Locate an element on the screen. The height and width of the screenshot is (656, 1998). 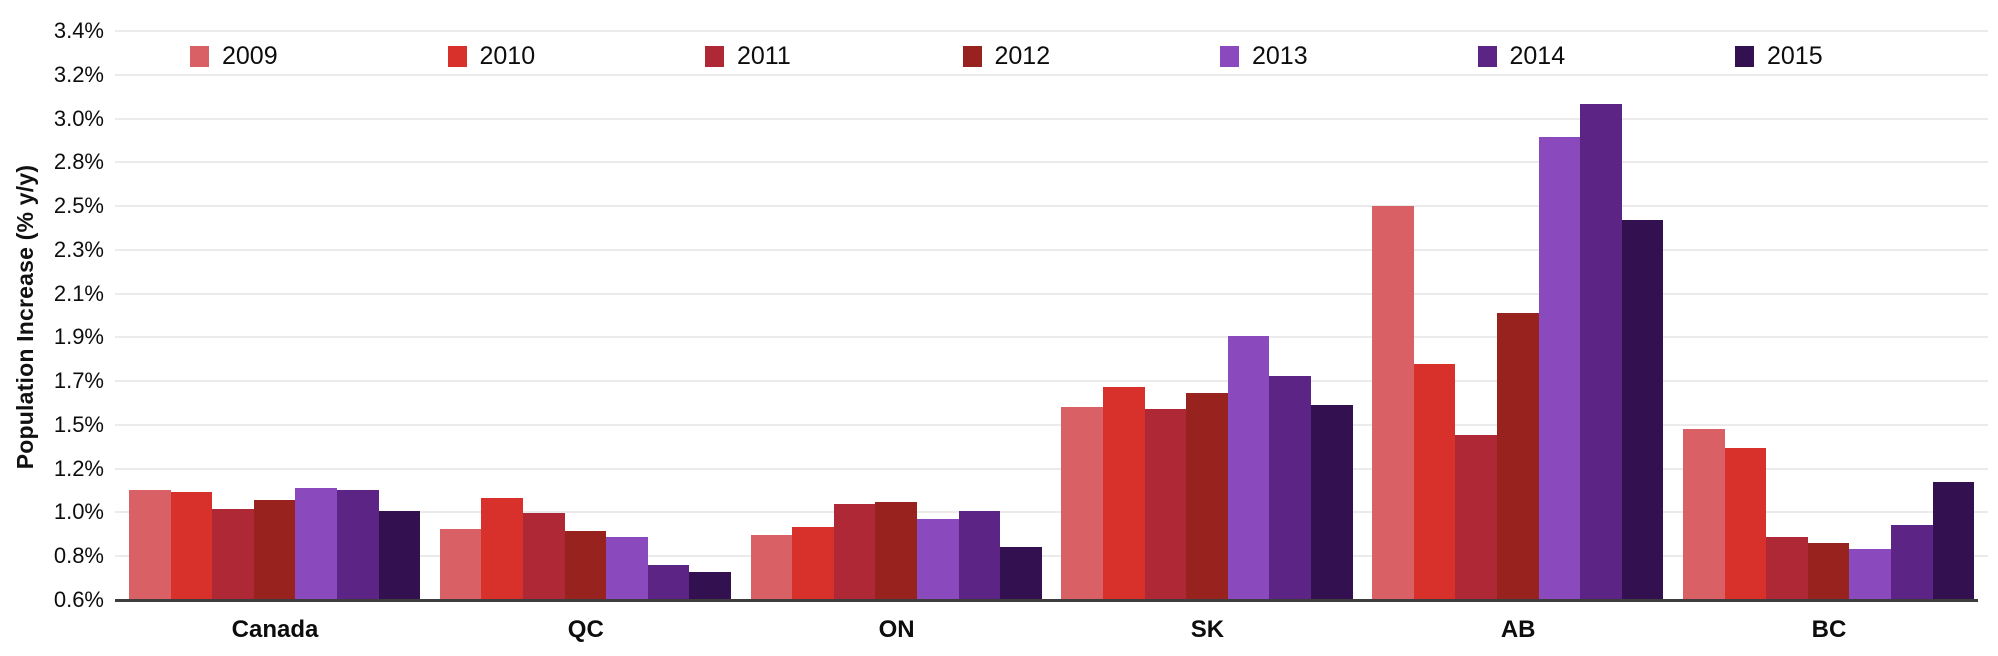
category-label-ON: ON is located at coordinates (896, 629).